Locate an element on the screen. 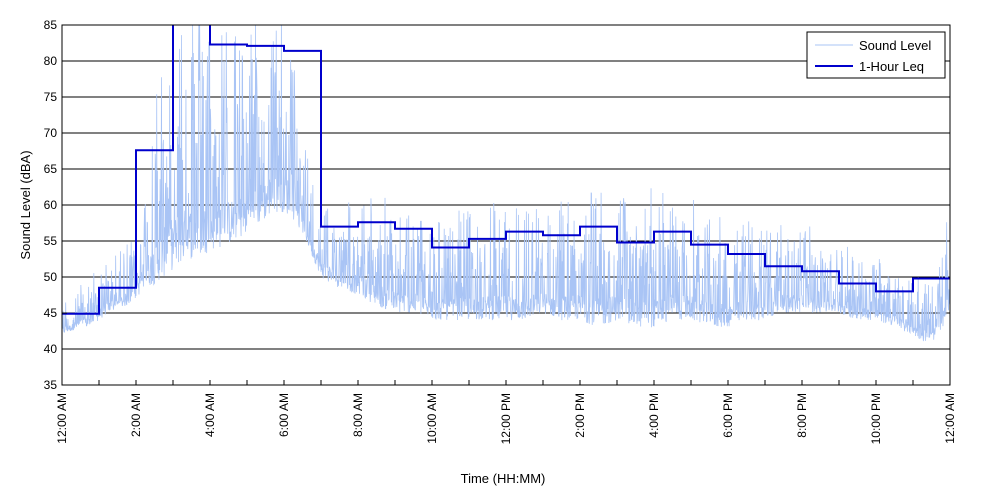 This screenshot has height=500, width=1000. legend: Sound Level 1-Hour Leq is located at coordinates (876, 55).